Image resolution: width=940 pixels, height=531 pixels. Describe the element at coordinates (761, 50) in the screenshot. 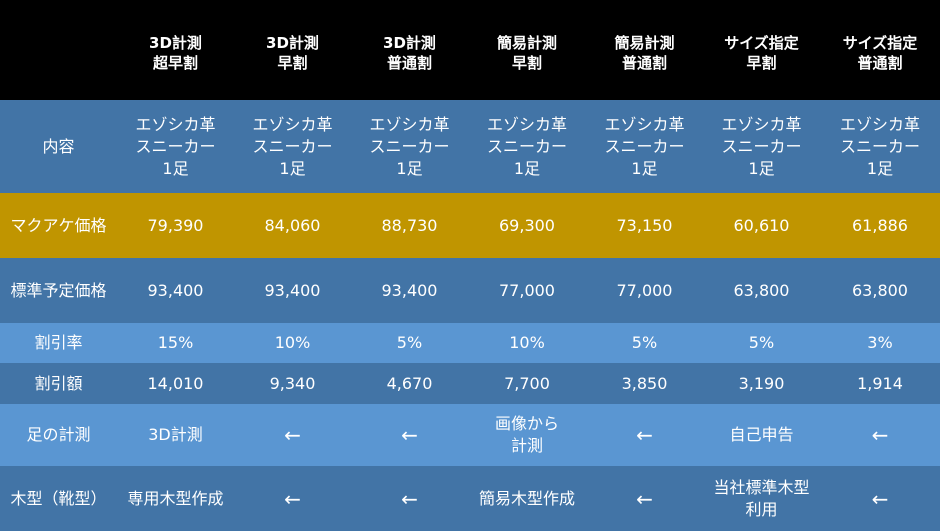

I see `header-size-early: サイズ指定 早割` at that location.